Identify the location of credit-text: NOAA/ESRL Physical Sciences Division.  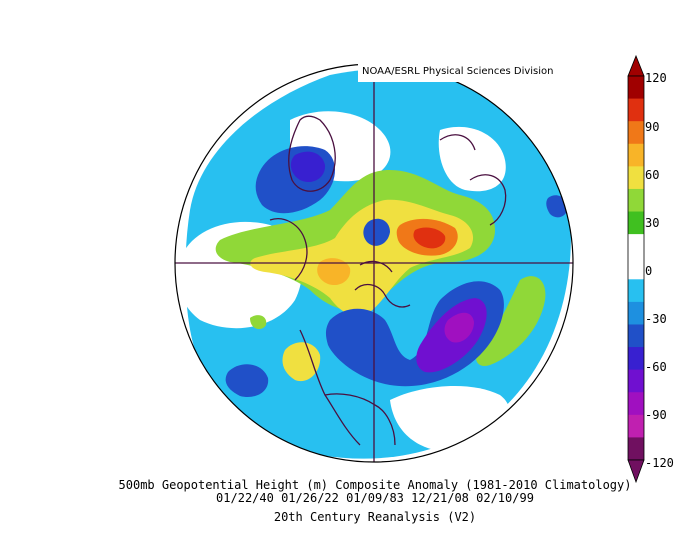
(458, 71).